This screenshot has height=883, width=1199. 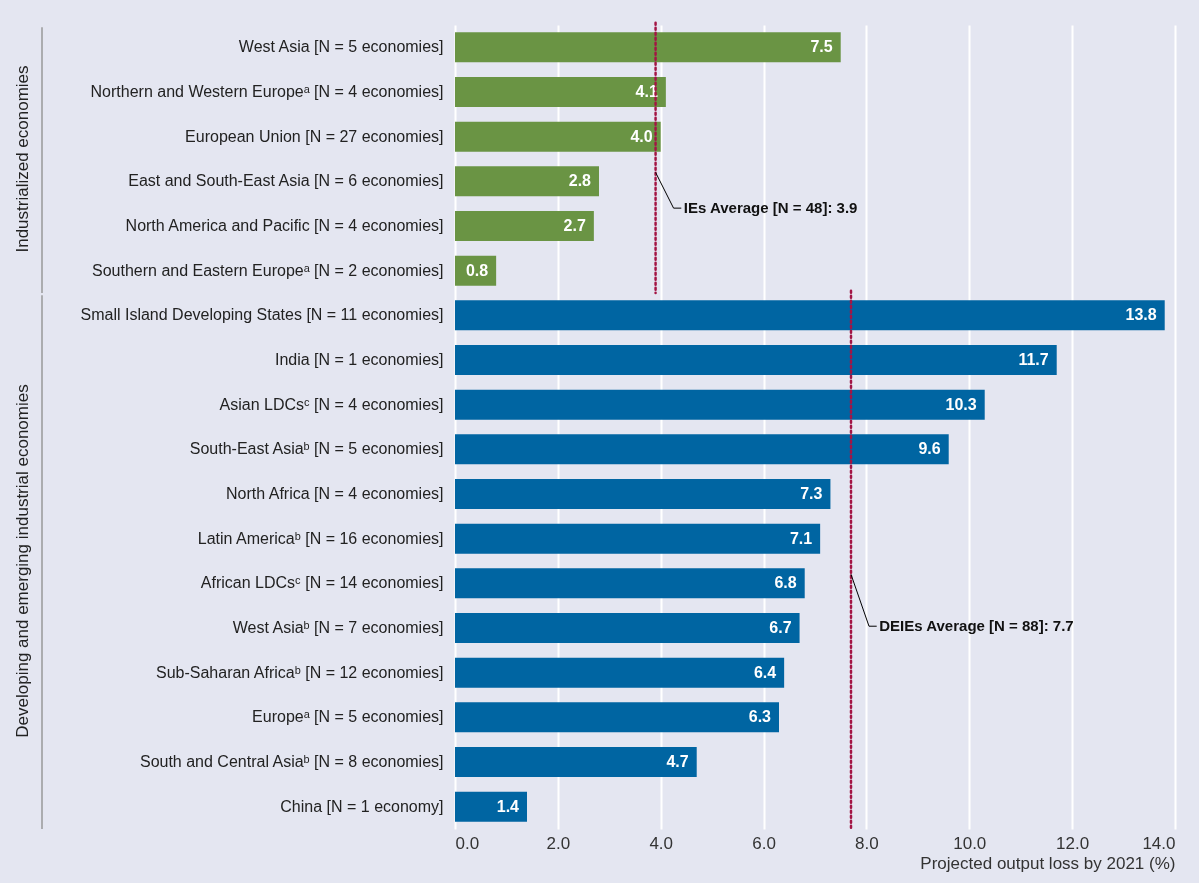 What do you see at coordinates (976, 626) in the screenshot?
I see `ref-line-label: DEIEs Average [N = 88]: 7.7` at bounding box center [976, 626].